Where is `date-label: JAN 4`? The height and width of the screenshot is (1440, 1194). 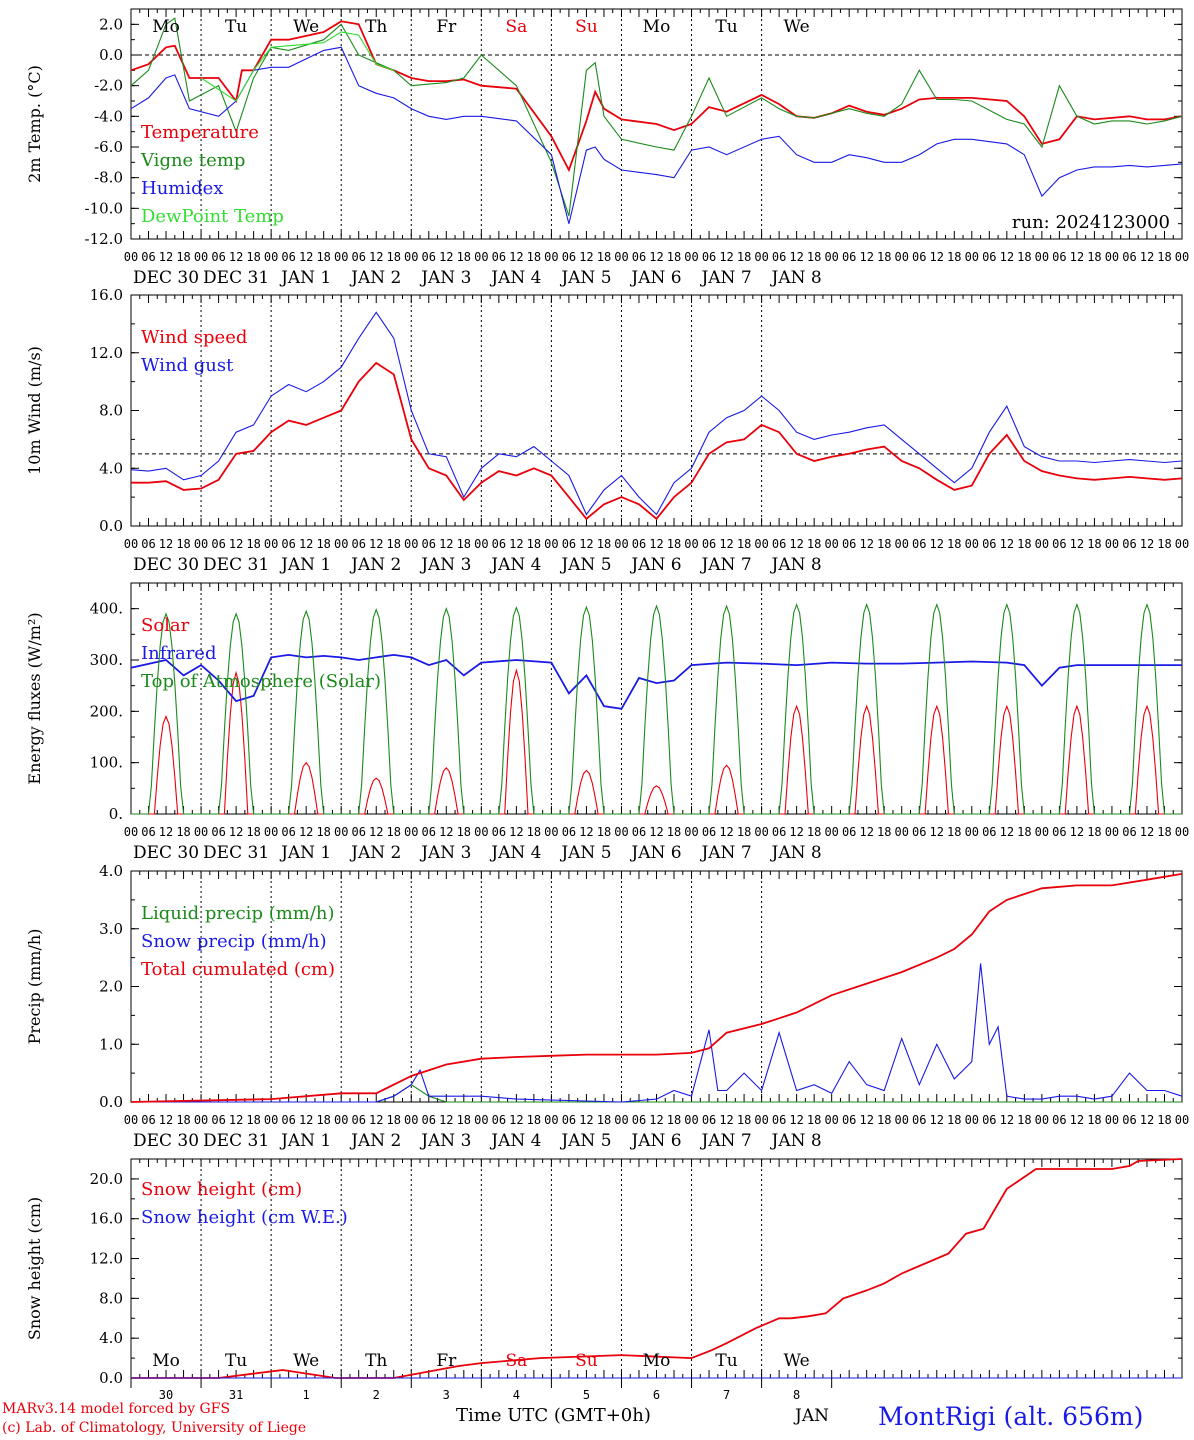 date-label: JAN 4 is located at coordinates (515, 853).